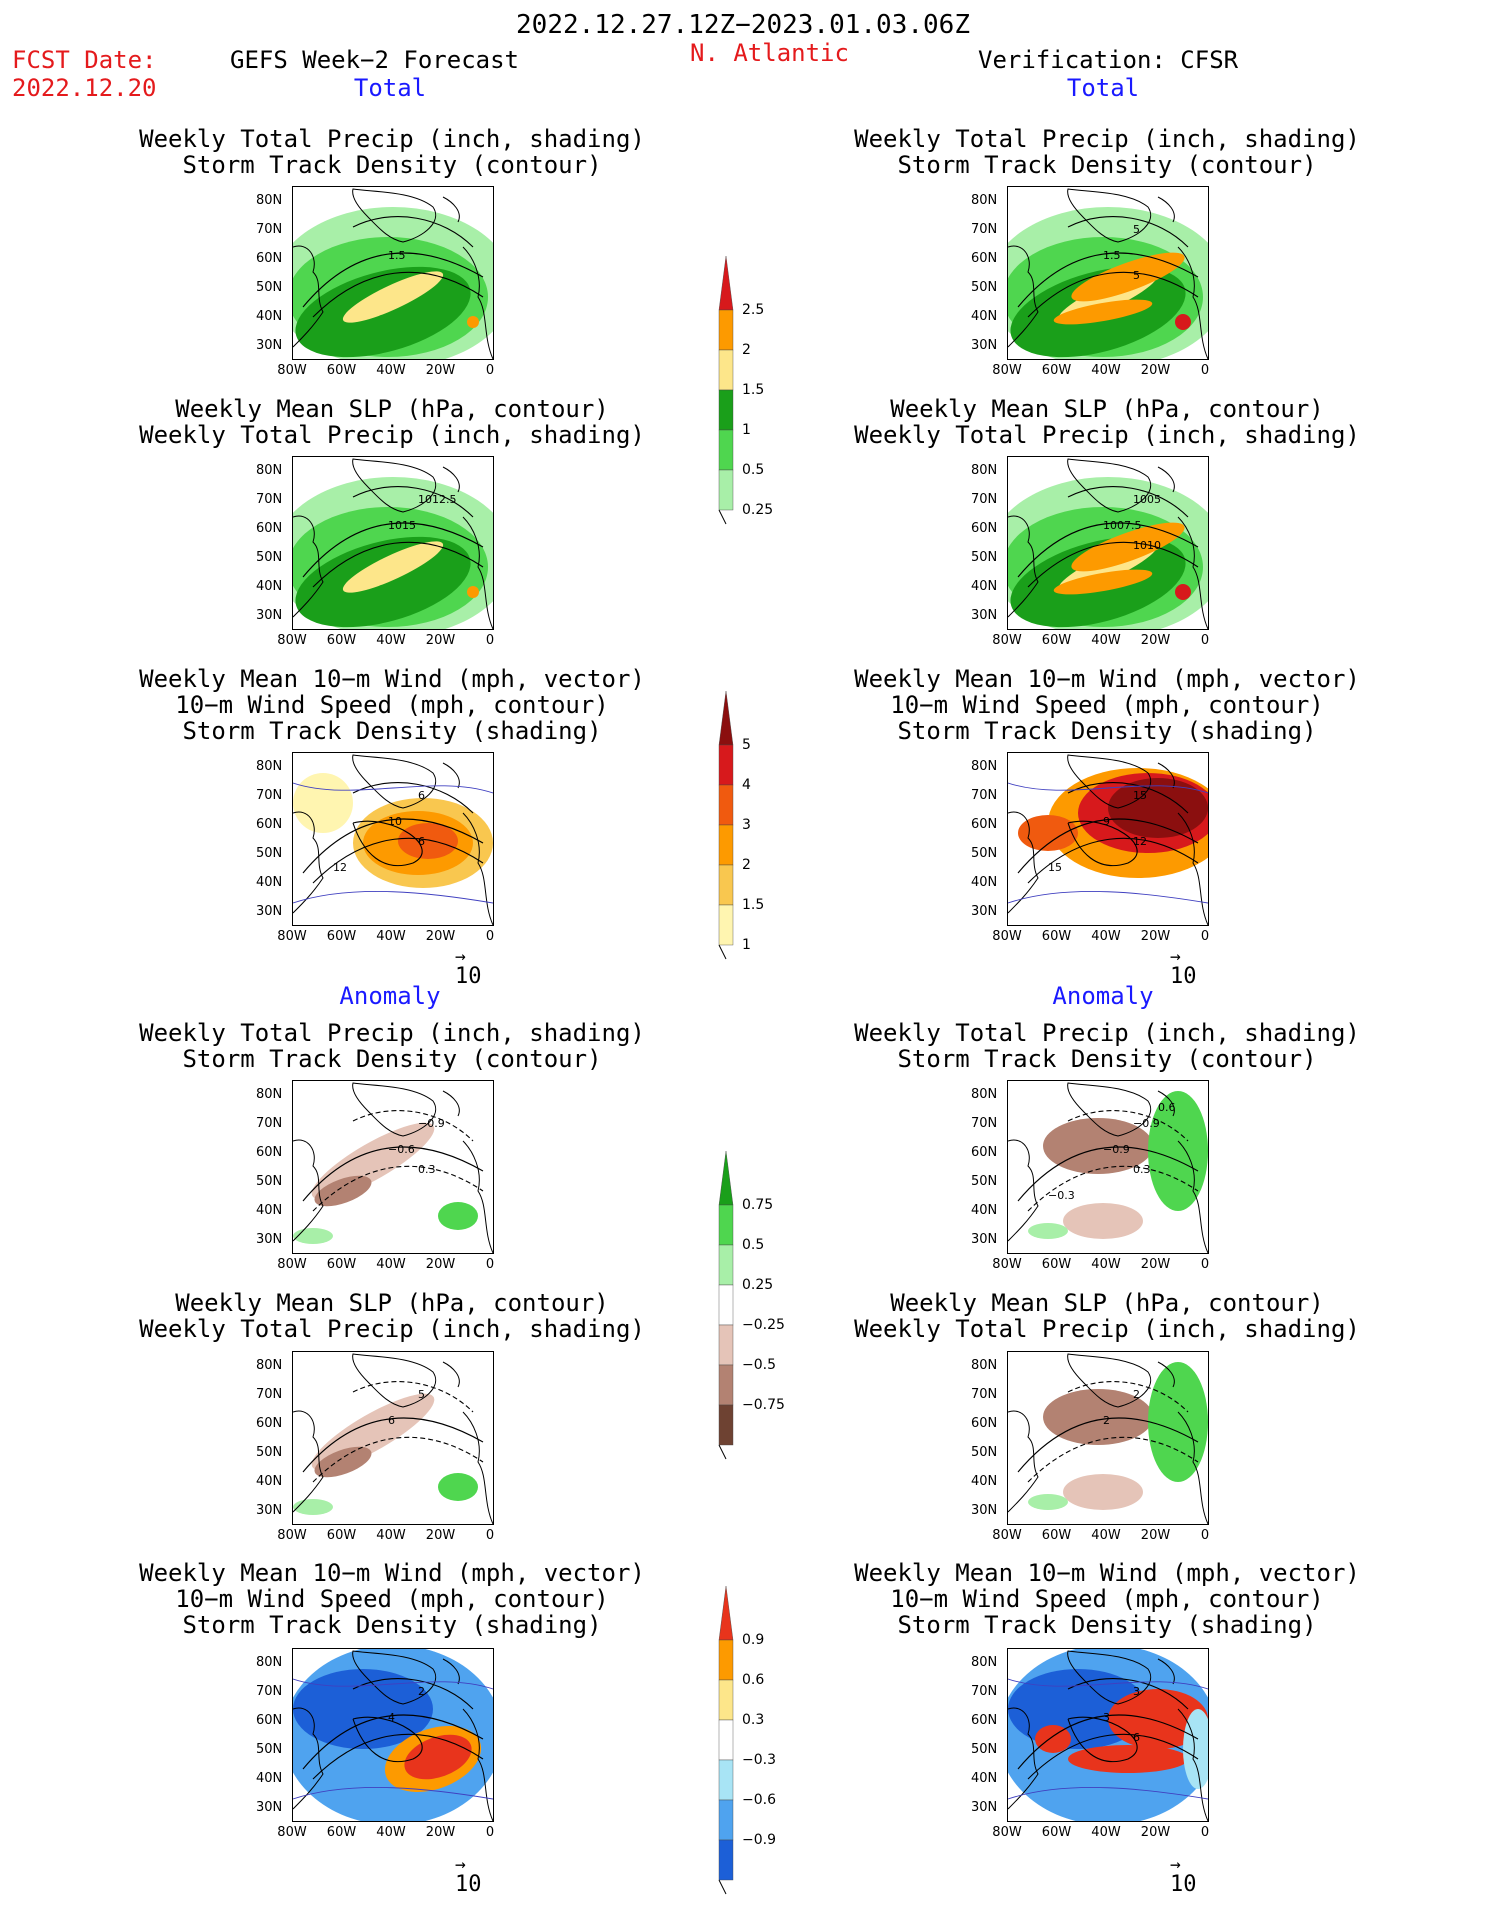 The height and width of the screenshot is (1925, 1487). I want to click on vector-reference-label: 10, so click(1183, 976).